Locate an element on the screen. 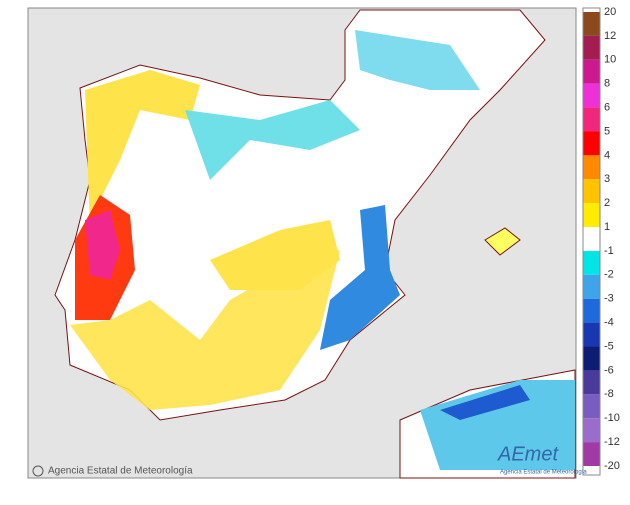 This screenshot has width=630, height=505. colorbar-label: 4 is located at coordinates (607, 155).